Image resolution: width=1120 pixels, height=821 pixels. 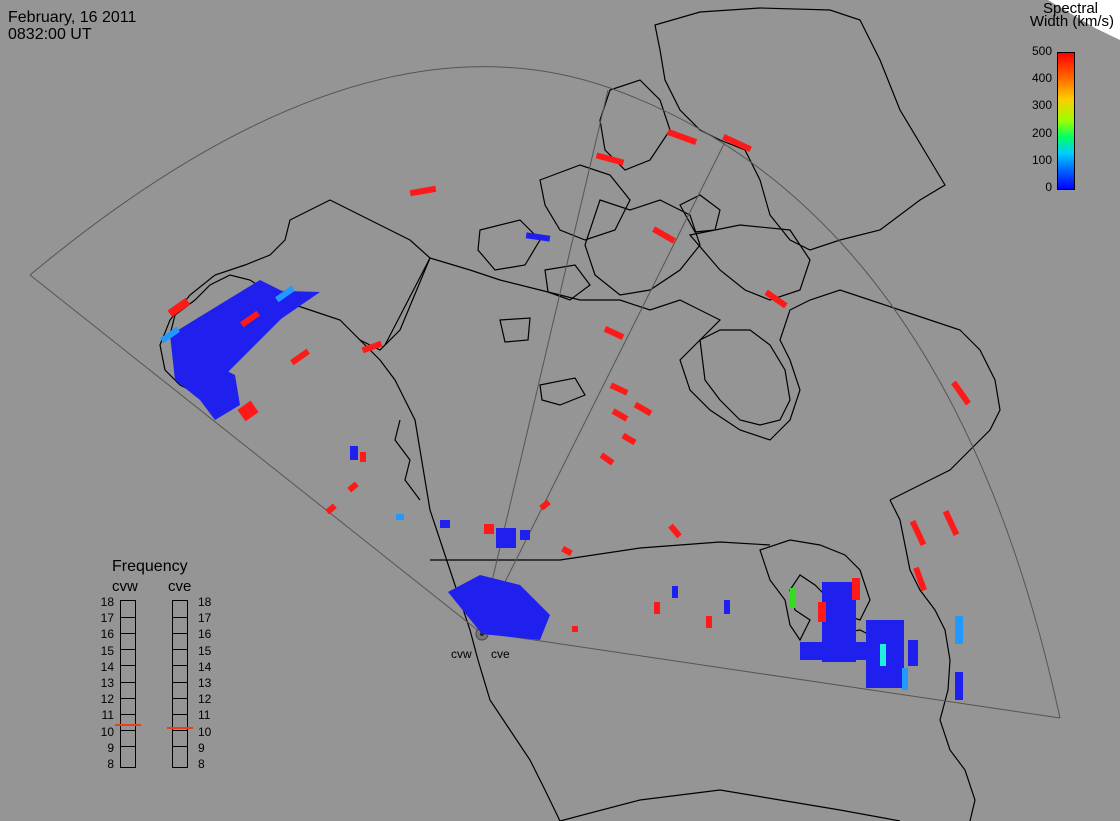 I want to click on date-label: February, 16 2011, so click(x=72, y=17).